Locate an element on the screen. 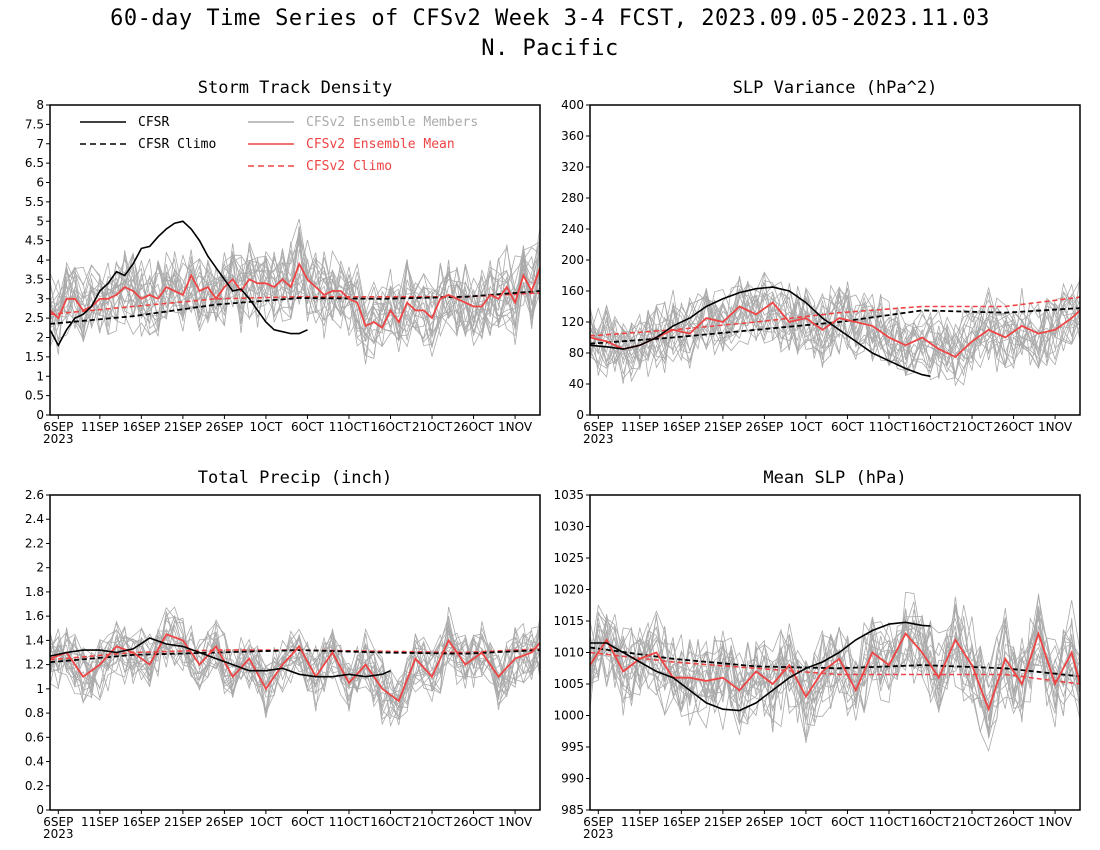 The height and width of the screenshot is (850, 1100). x-year-label: 2023 is located at coordinates (598, 439).